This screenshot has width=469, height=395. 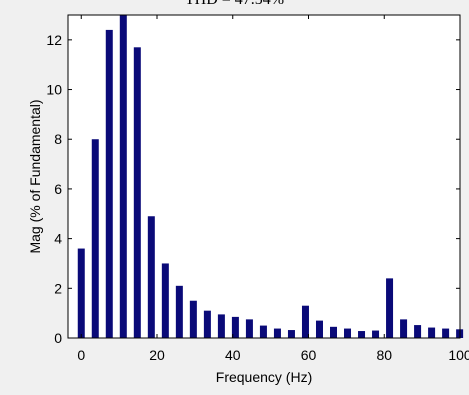 I want to click on y-tick-label-12: 12, so click(x=54, y=40).